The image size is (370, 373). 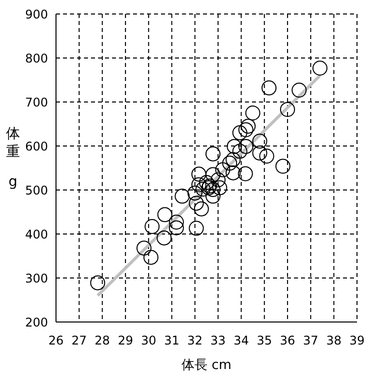 What do you see at coordinates (102, 341) in the screenshot?
I see `x-tick-label: 28` at bounding box center [102, 341].